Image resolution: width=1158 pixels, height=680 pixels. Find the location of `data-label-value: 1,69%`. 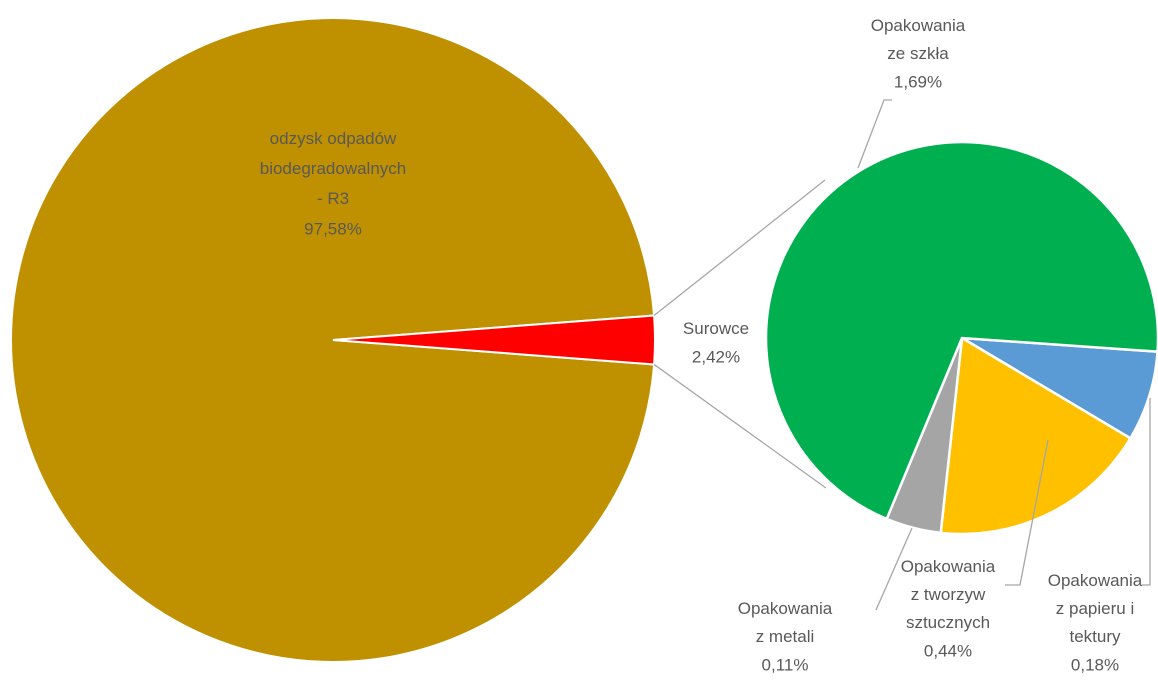

data-label-value: 1,69% is located at coordinates (918, 81).